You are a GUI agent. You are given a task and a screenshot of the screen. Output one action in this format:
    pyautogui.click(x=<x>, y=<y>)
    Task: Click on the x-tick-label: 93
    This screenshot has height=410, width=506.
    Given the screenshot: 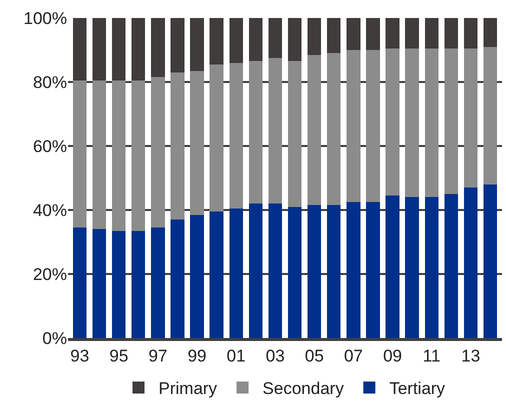 What is the action you would take?
    pyautogui.click(x=80, y=356)
    